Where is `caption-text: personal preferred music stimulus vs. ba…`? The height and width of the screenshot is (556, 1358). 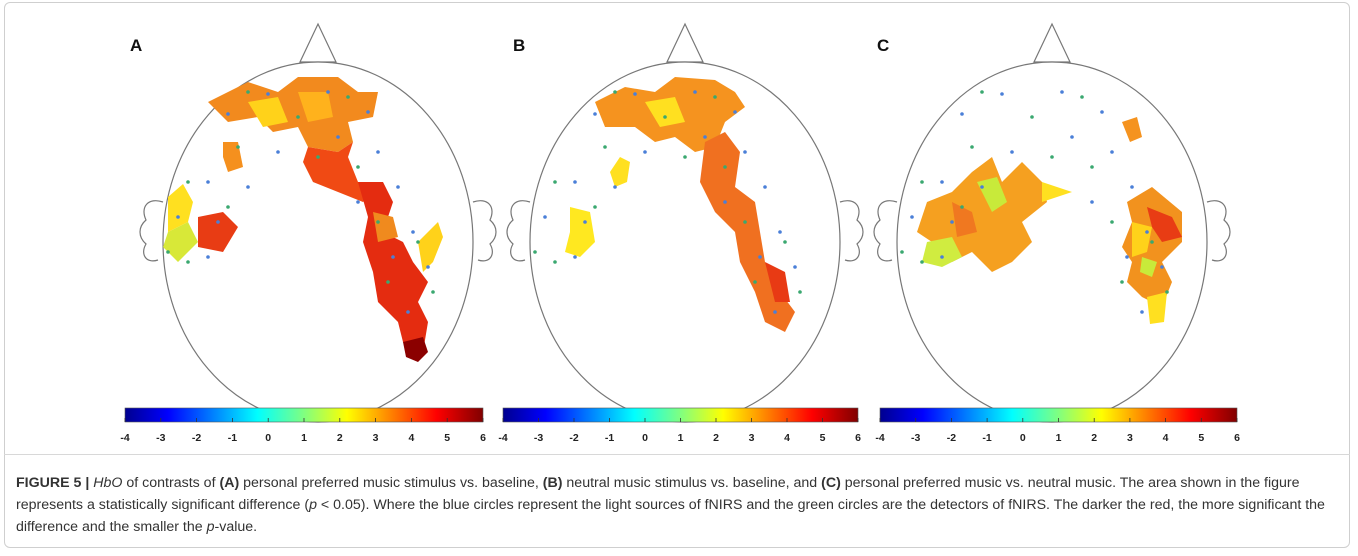 caption-text: personal preferred music stimulus vs. ba… is located at coordinates (391, 483).